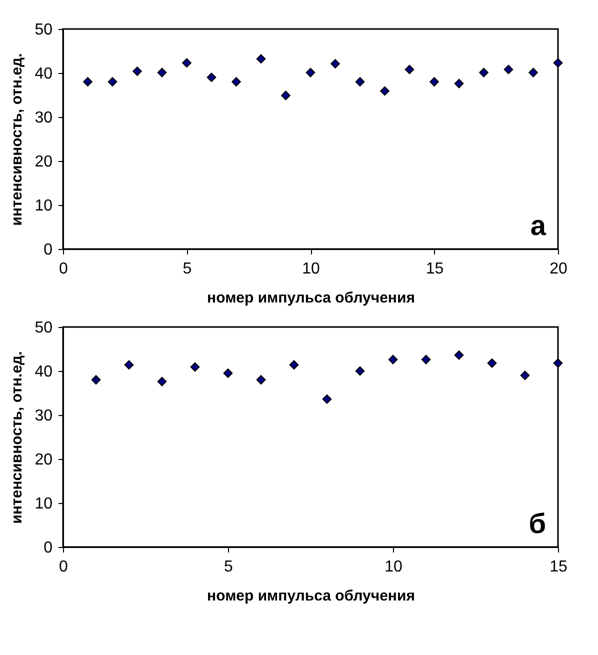  What do you see at coordinates (537, 523) in the screenshot?
I see `annotation: б` at bounding box center [537, 523].